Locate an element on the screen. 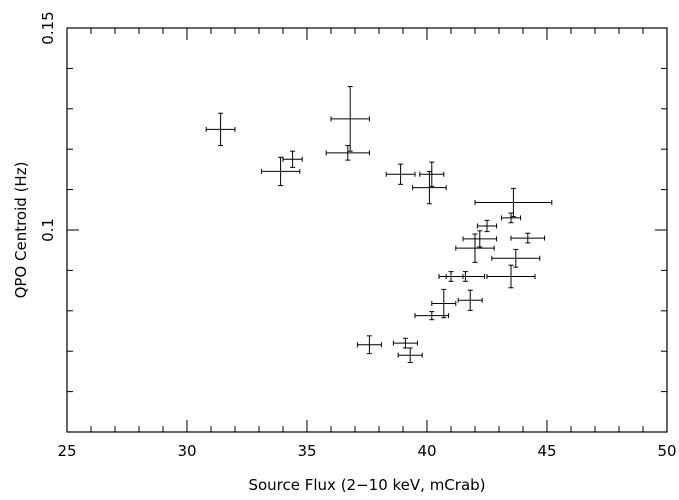  x-tick-label: 25 is located at coordinates (66, 451).